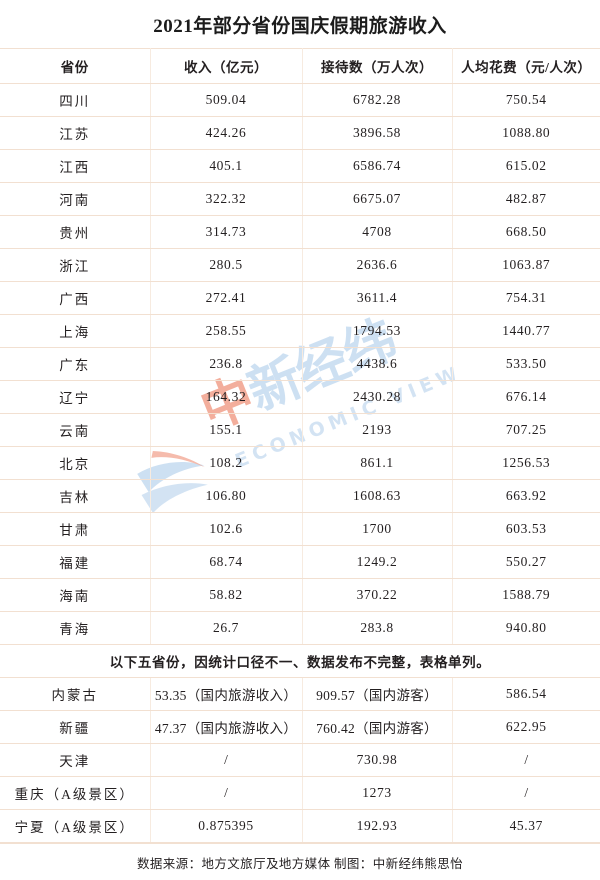  What do you see at coordinates (377, 100) in the screenshot?
I see `cell-visitors: 6782.28` at bounding box center [377, 100].